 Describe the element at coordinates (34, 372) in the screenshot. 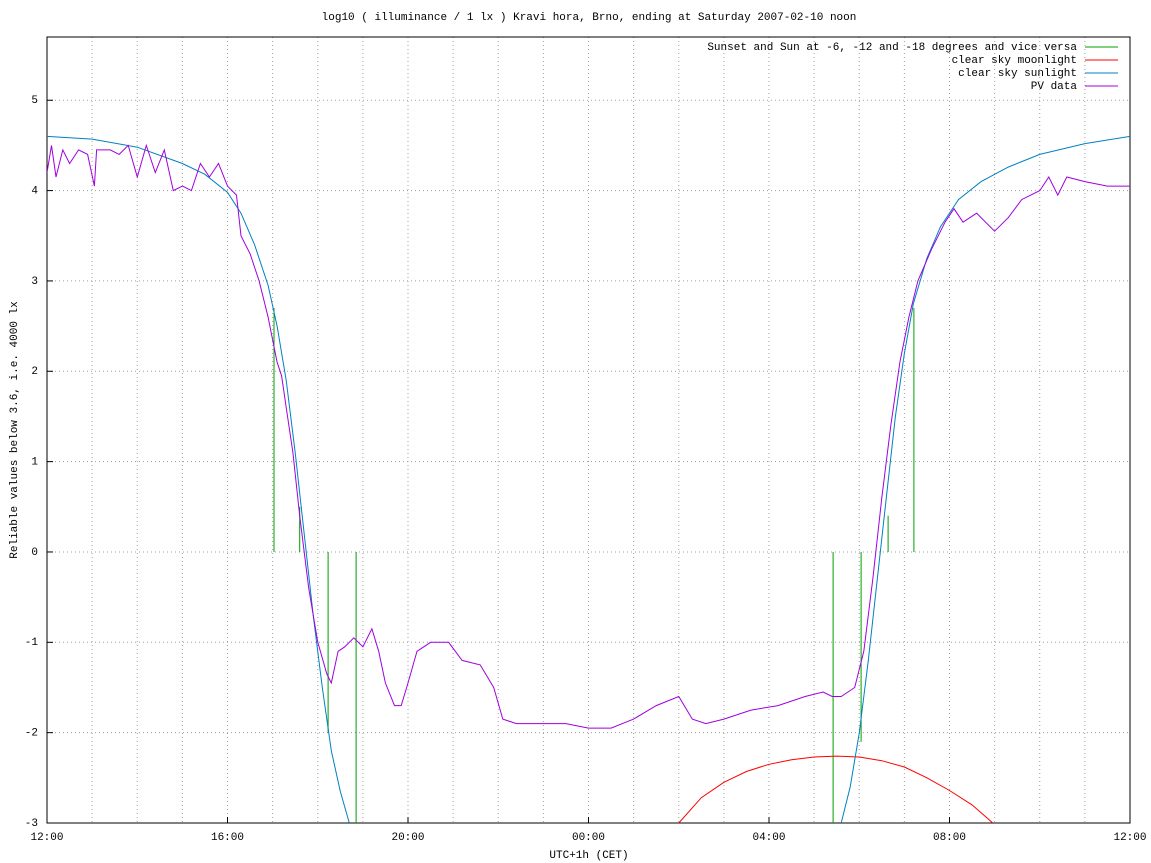

I see `y-tick-label: 2` at that location.